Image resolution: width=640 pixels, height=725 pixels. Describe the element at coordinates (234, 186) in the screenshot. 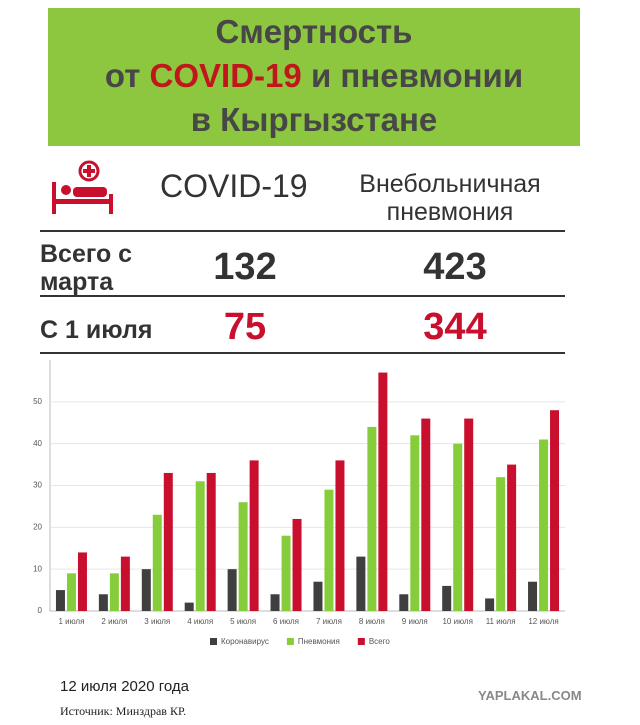

I see `column-header: COVID-19` at that location.